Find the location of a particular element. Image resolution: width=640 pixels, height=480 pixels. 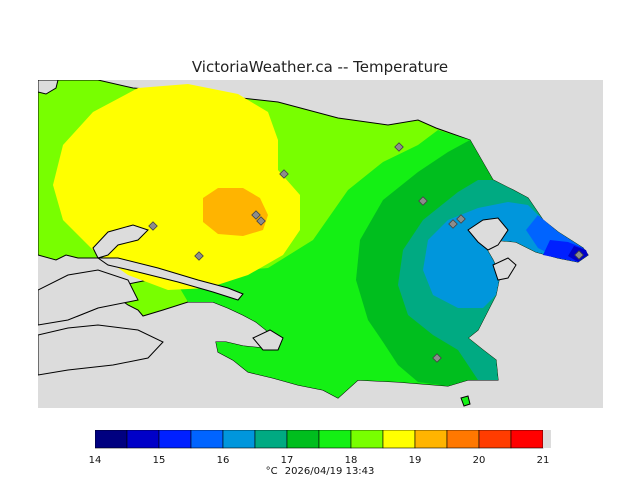

temperature-colorbar is located at coordinates (323, 439).